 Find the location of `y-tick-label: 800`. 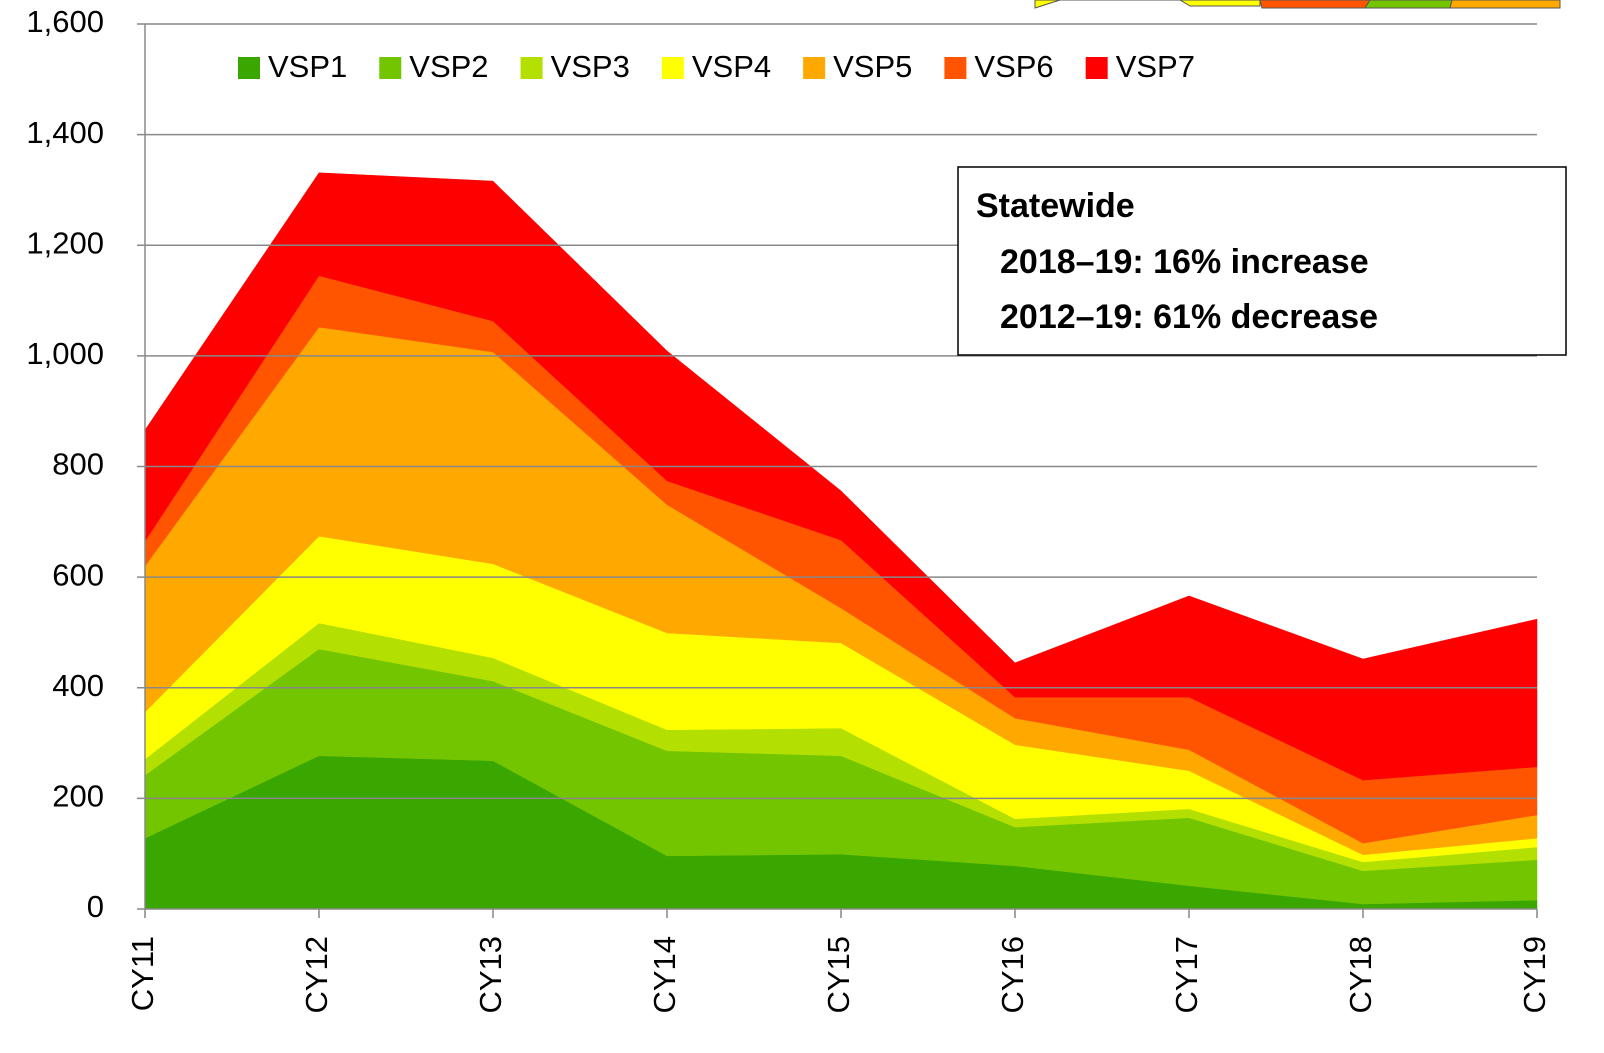

y-tick-label: 800 is located at coordinates (78, 464).